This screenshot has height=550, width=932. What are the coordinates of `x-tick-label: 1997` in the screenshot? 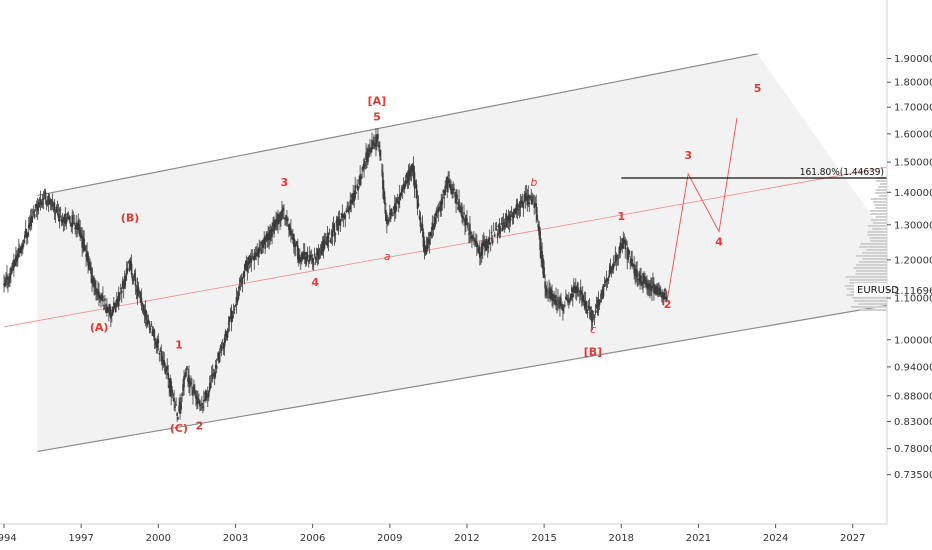 It's located at (80, 538).